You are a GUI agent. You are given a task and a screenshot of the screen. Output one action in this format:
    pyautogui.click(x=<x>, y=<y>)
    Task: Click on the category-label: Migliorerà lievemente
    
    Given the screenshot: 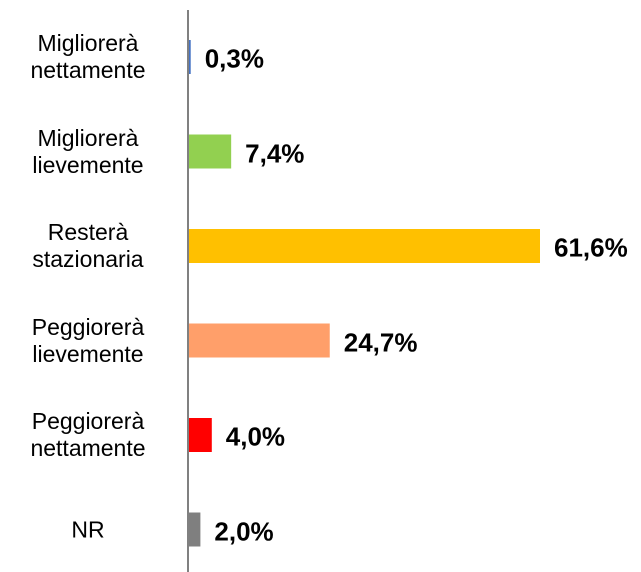 What is the action you would take?
    pyautogui.click(x=88, y=151)
    